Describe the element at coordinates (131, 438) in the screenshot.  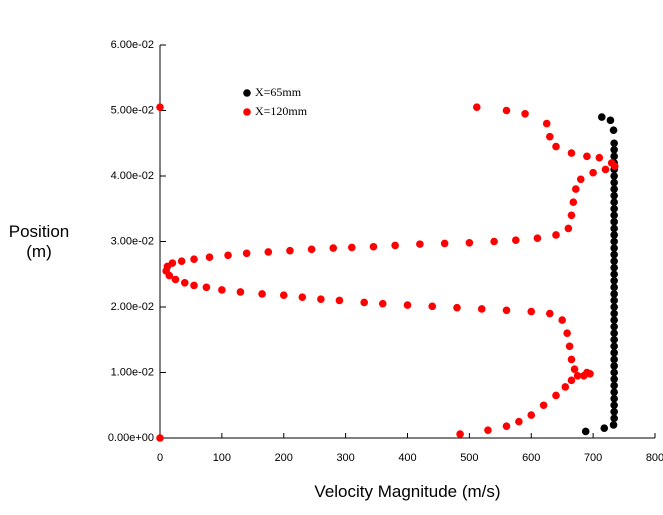
I see `y-tick-label: 0.00e+00` at that location.